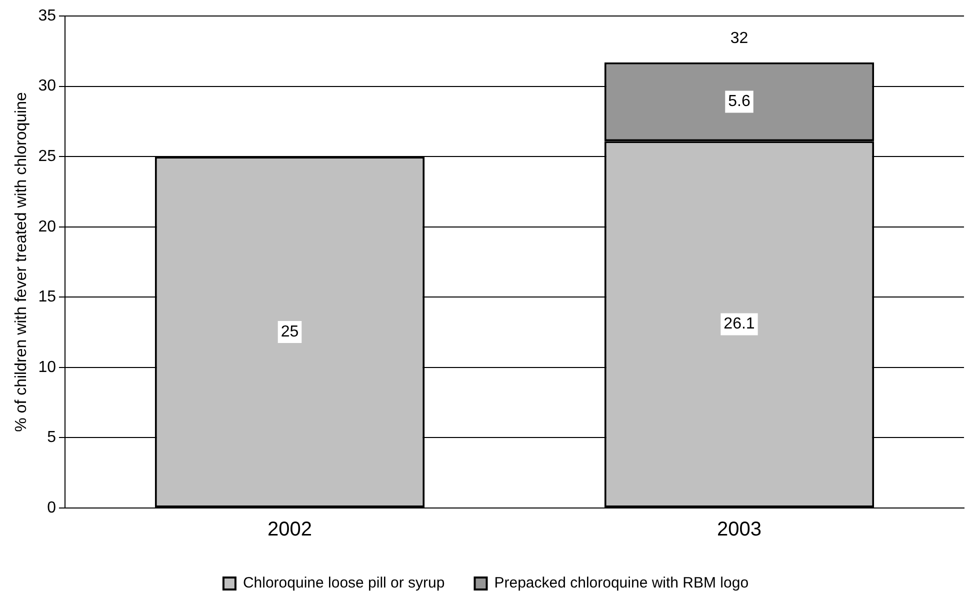 Image resolution: width=974 pixels, height=609 pixels. Describe the element at coordinates (739, 529) in the screenshot. I see `x-tick-label: 2003` at that location.